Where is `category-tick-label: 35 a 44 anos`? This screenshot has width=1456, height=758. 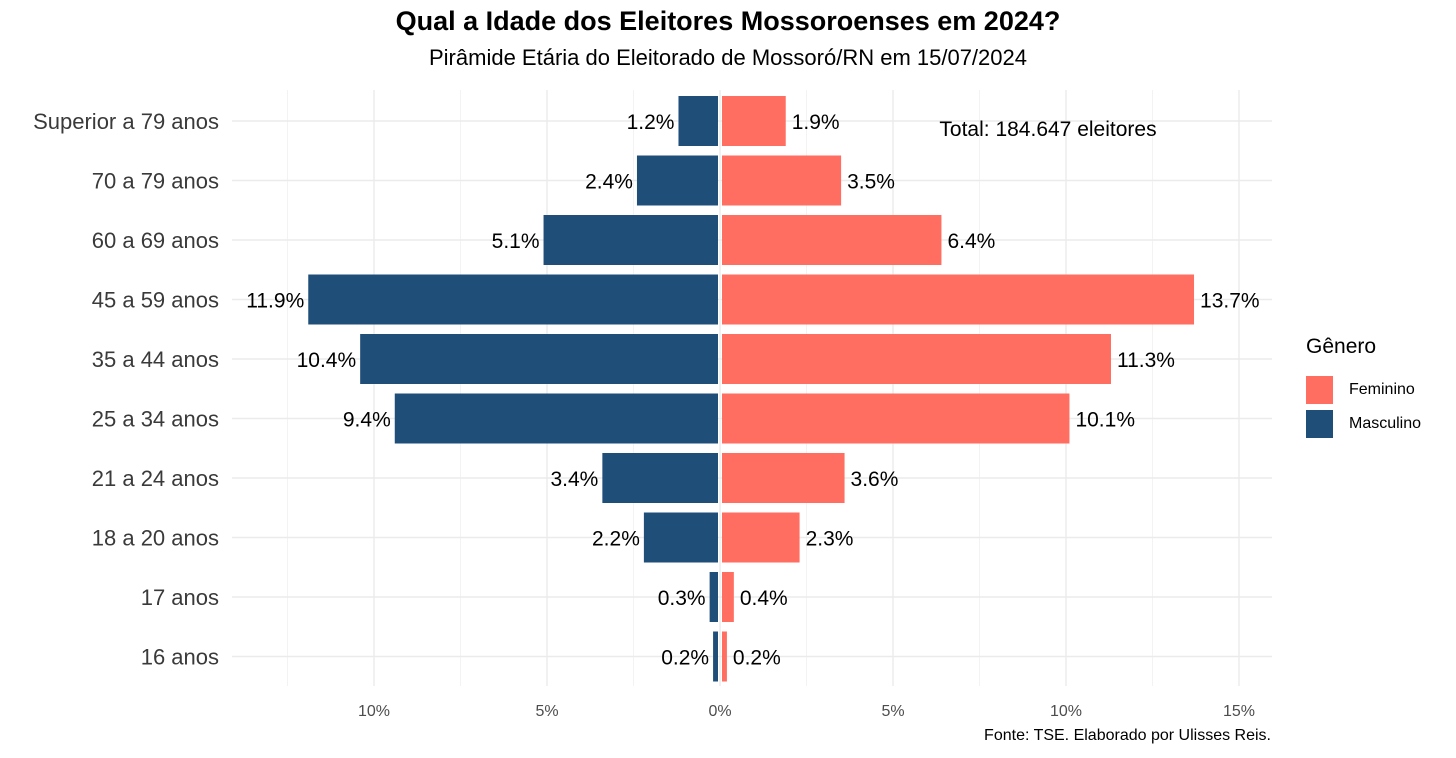 category-tick-label: 35 a 44 anos is located at coordinates (155, 359).